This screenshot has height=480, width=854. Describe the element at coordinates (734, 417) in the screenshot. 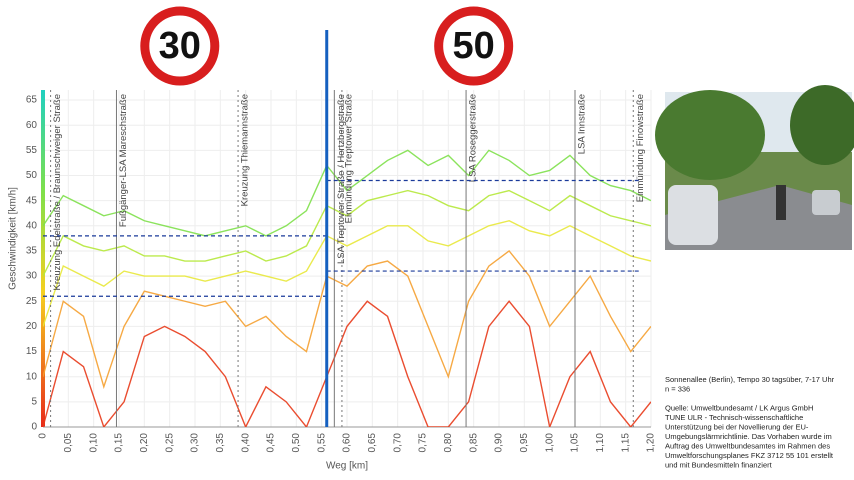

I see `source-note: TUNE ULR - Technisch-wissenschaftliche` at that location.